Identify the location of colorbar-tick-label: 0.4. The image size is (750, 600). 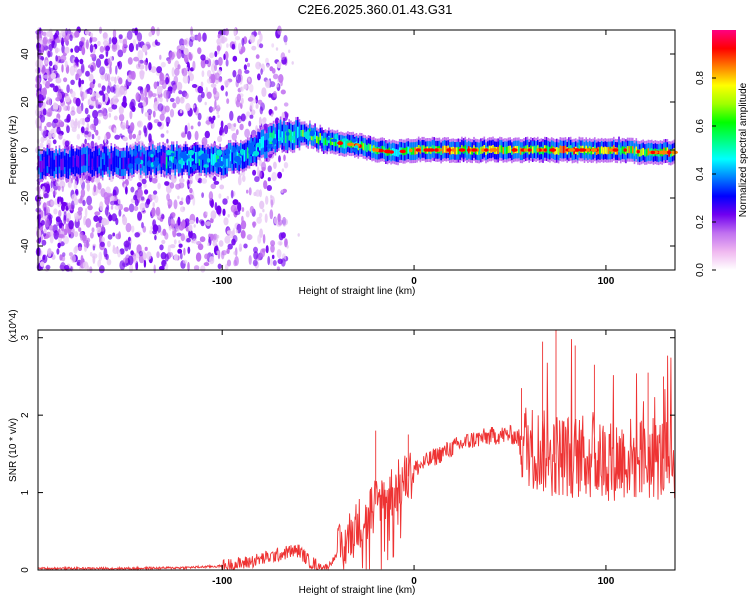
(700, 174).